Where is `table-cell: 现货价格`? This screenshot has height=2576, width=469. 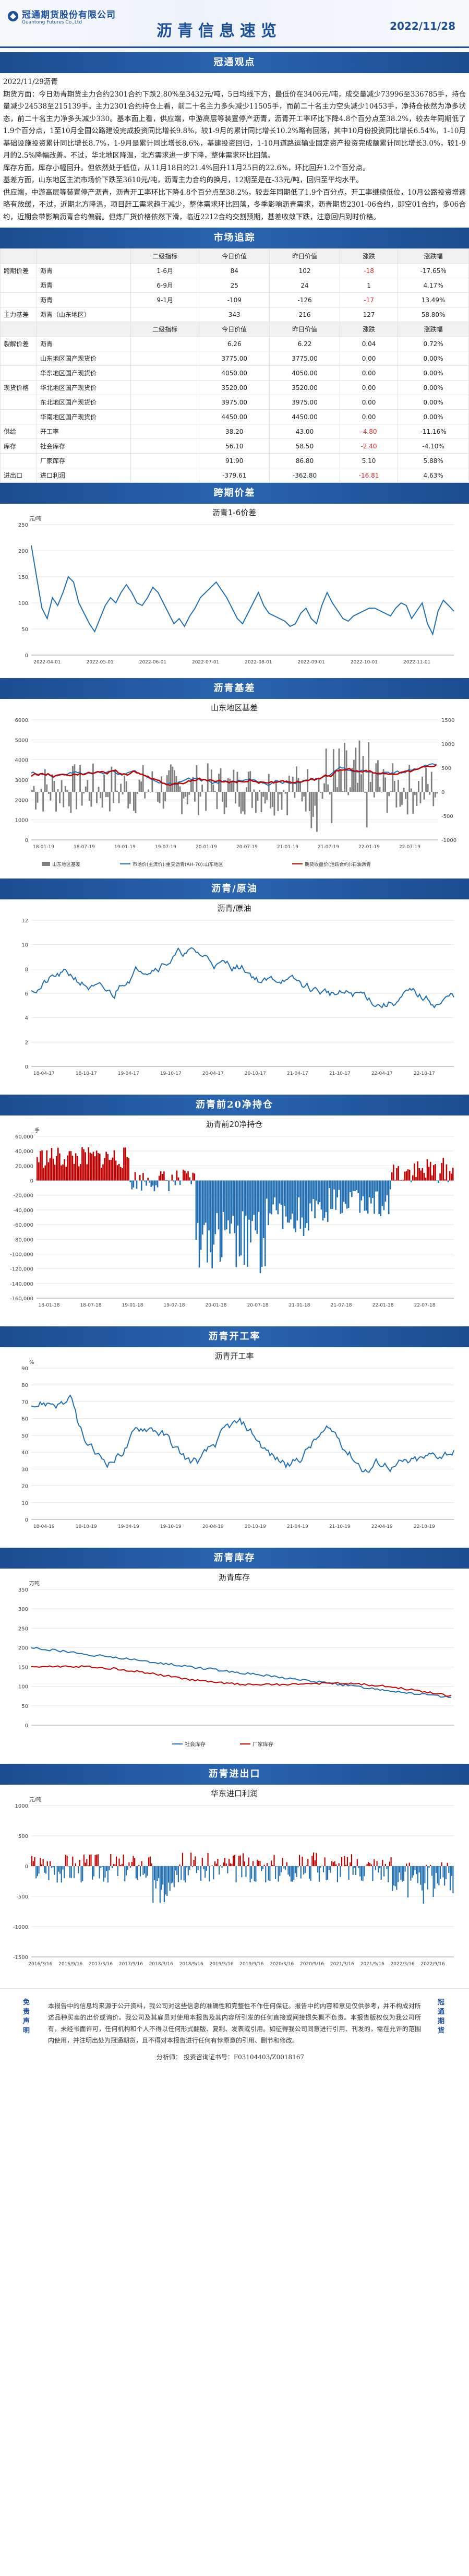
table-cell: 现货价格 is located at coordinates (18, 387).